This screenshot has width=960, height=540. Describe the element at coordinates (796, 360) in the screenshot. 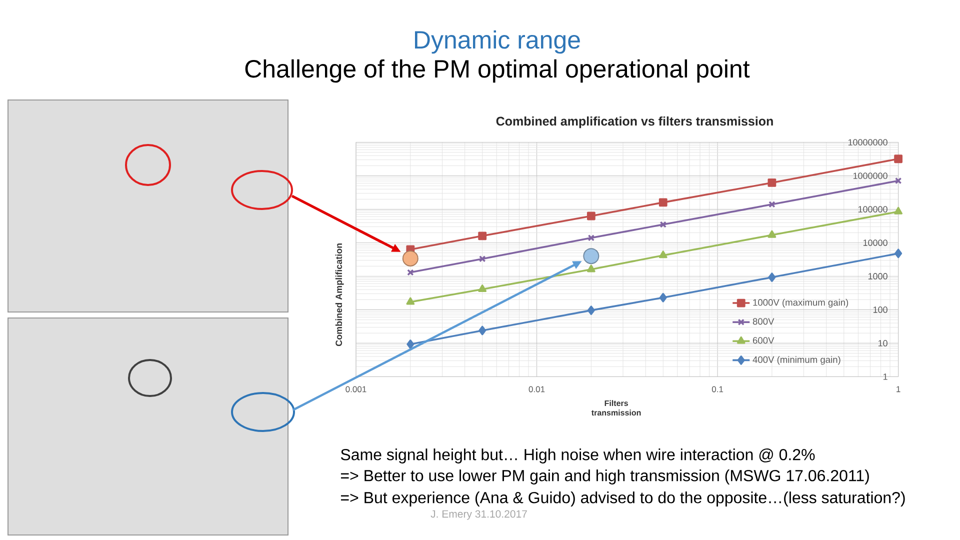

I see `legend-label: 400V (minimum gain)` at that location.